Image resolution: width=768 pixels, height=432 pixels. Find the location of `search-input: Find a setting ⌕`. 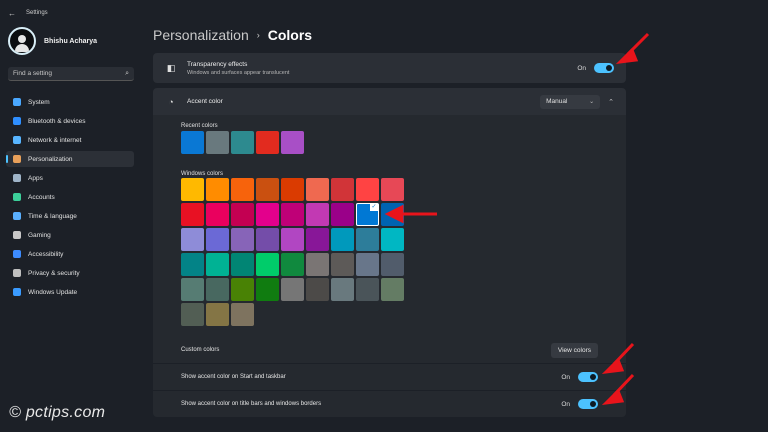

search-input: Find a setting ⌕ is located at coordinates (71, 74).